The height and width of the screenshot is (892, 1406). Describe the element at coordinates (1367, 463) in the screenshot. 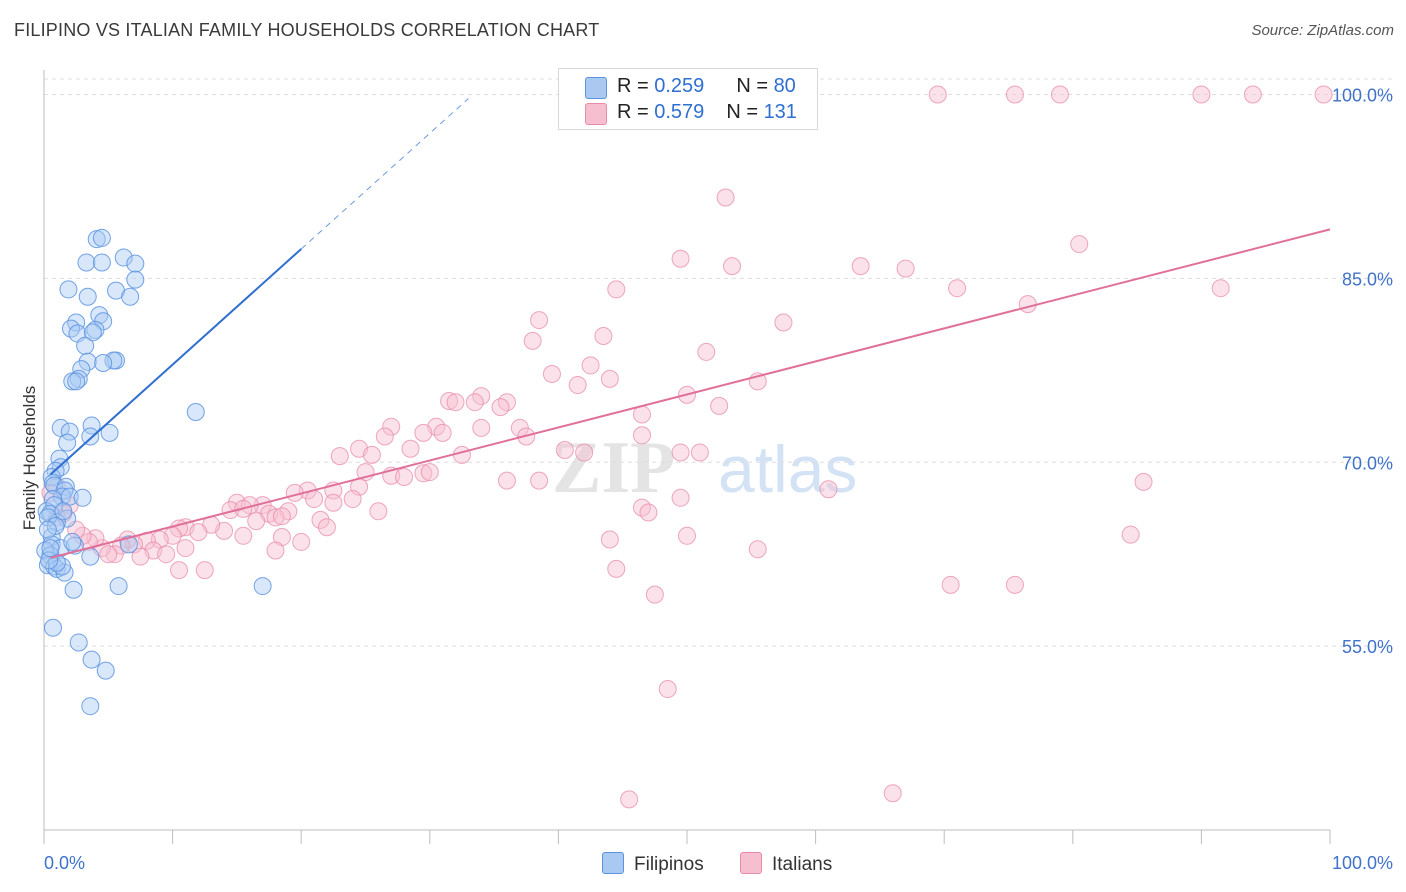

I see `y-tick-label: 70.0%` at that location.